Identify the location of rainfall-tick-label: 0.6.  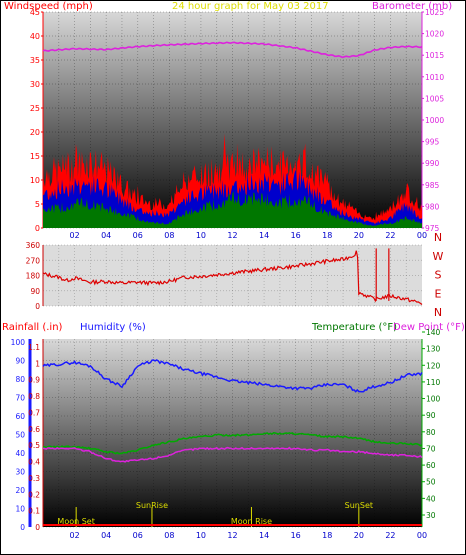
(34, 429).